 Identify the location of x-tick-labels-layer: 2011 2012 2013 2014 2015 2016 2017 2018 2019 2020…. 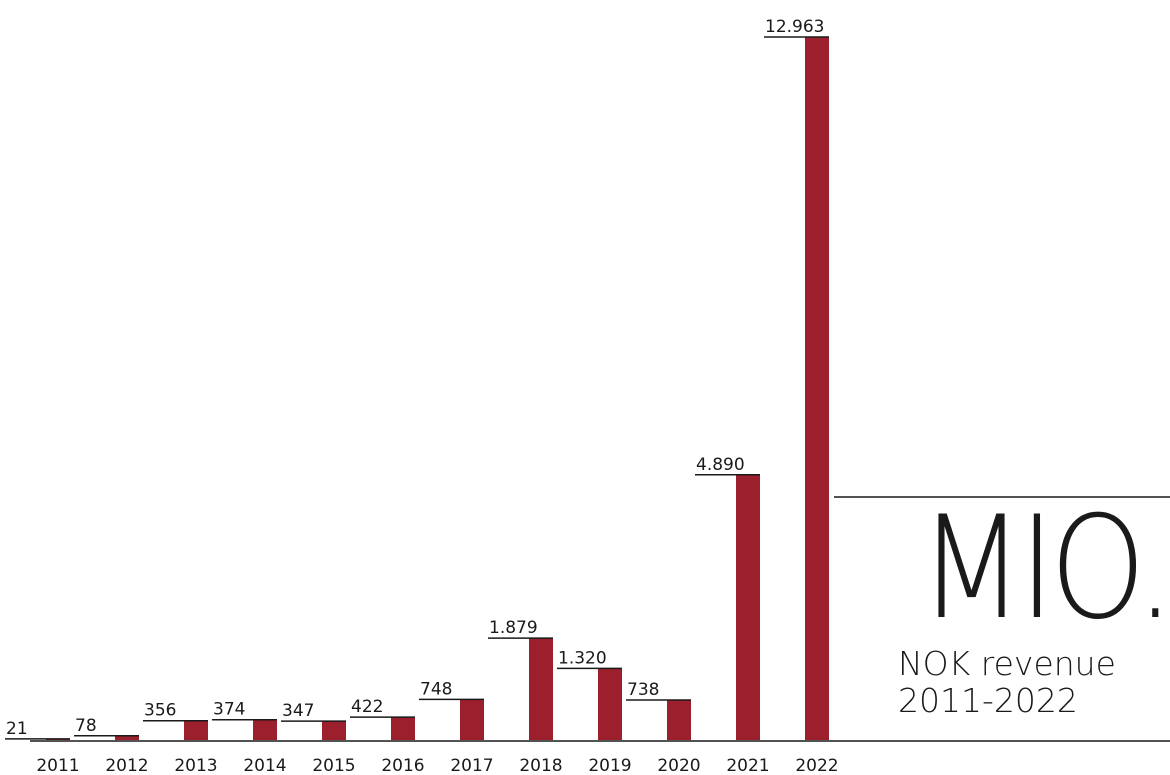
(437, 765).